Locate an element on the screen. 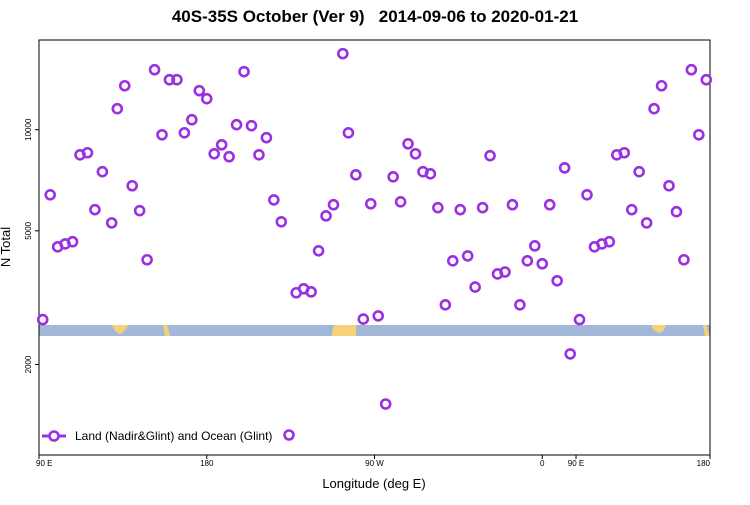 This screenshot has width=750, height=505. map-strip is located at coordinates (374, 330).